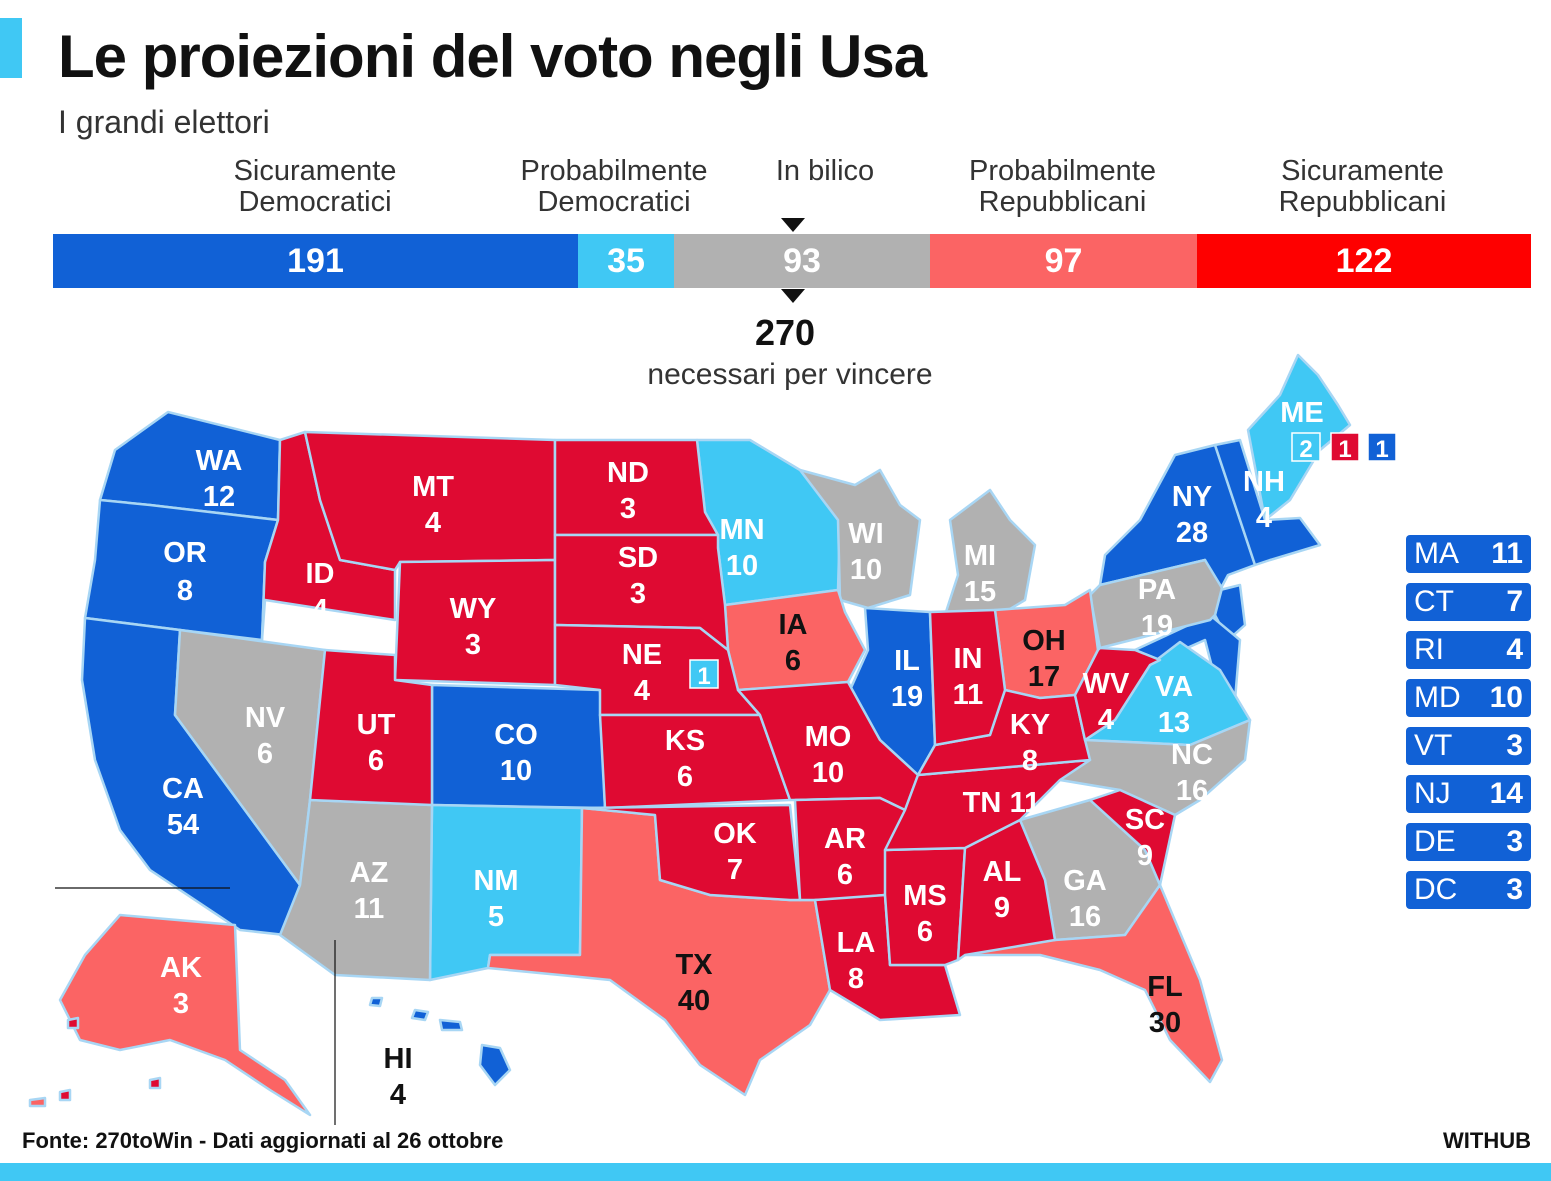 The height and width of the screenshot is (1181, 1551). What do you see at coordinates (793, 661) in the screenshot?
I see `label-IA-ev: 6` at bounding box center [793, 661].